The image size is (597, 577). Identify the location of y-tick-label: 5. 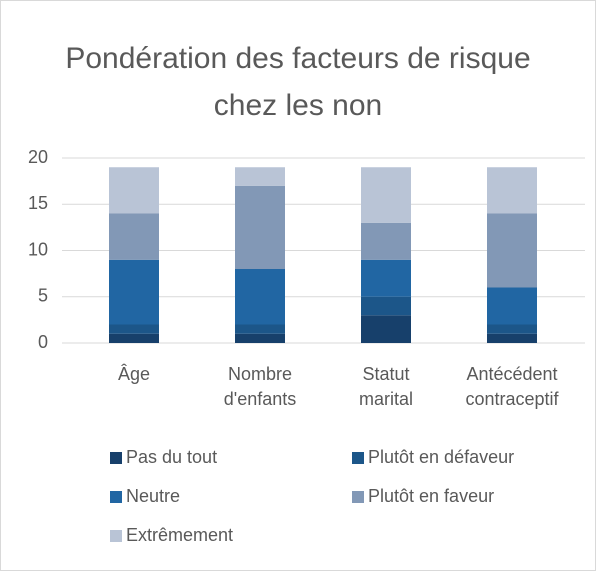
(43, 296).